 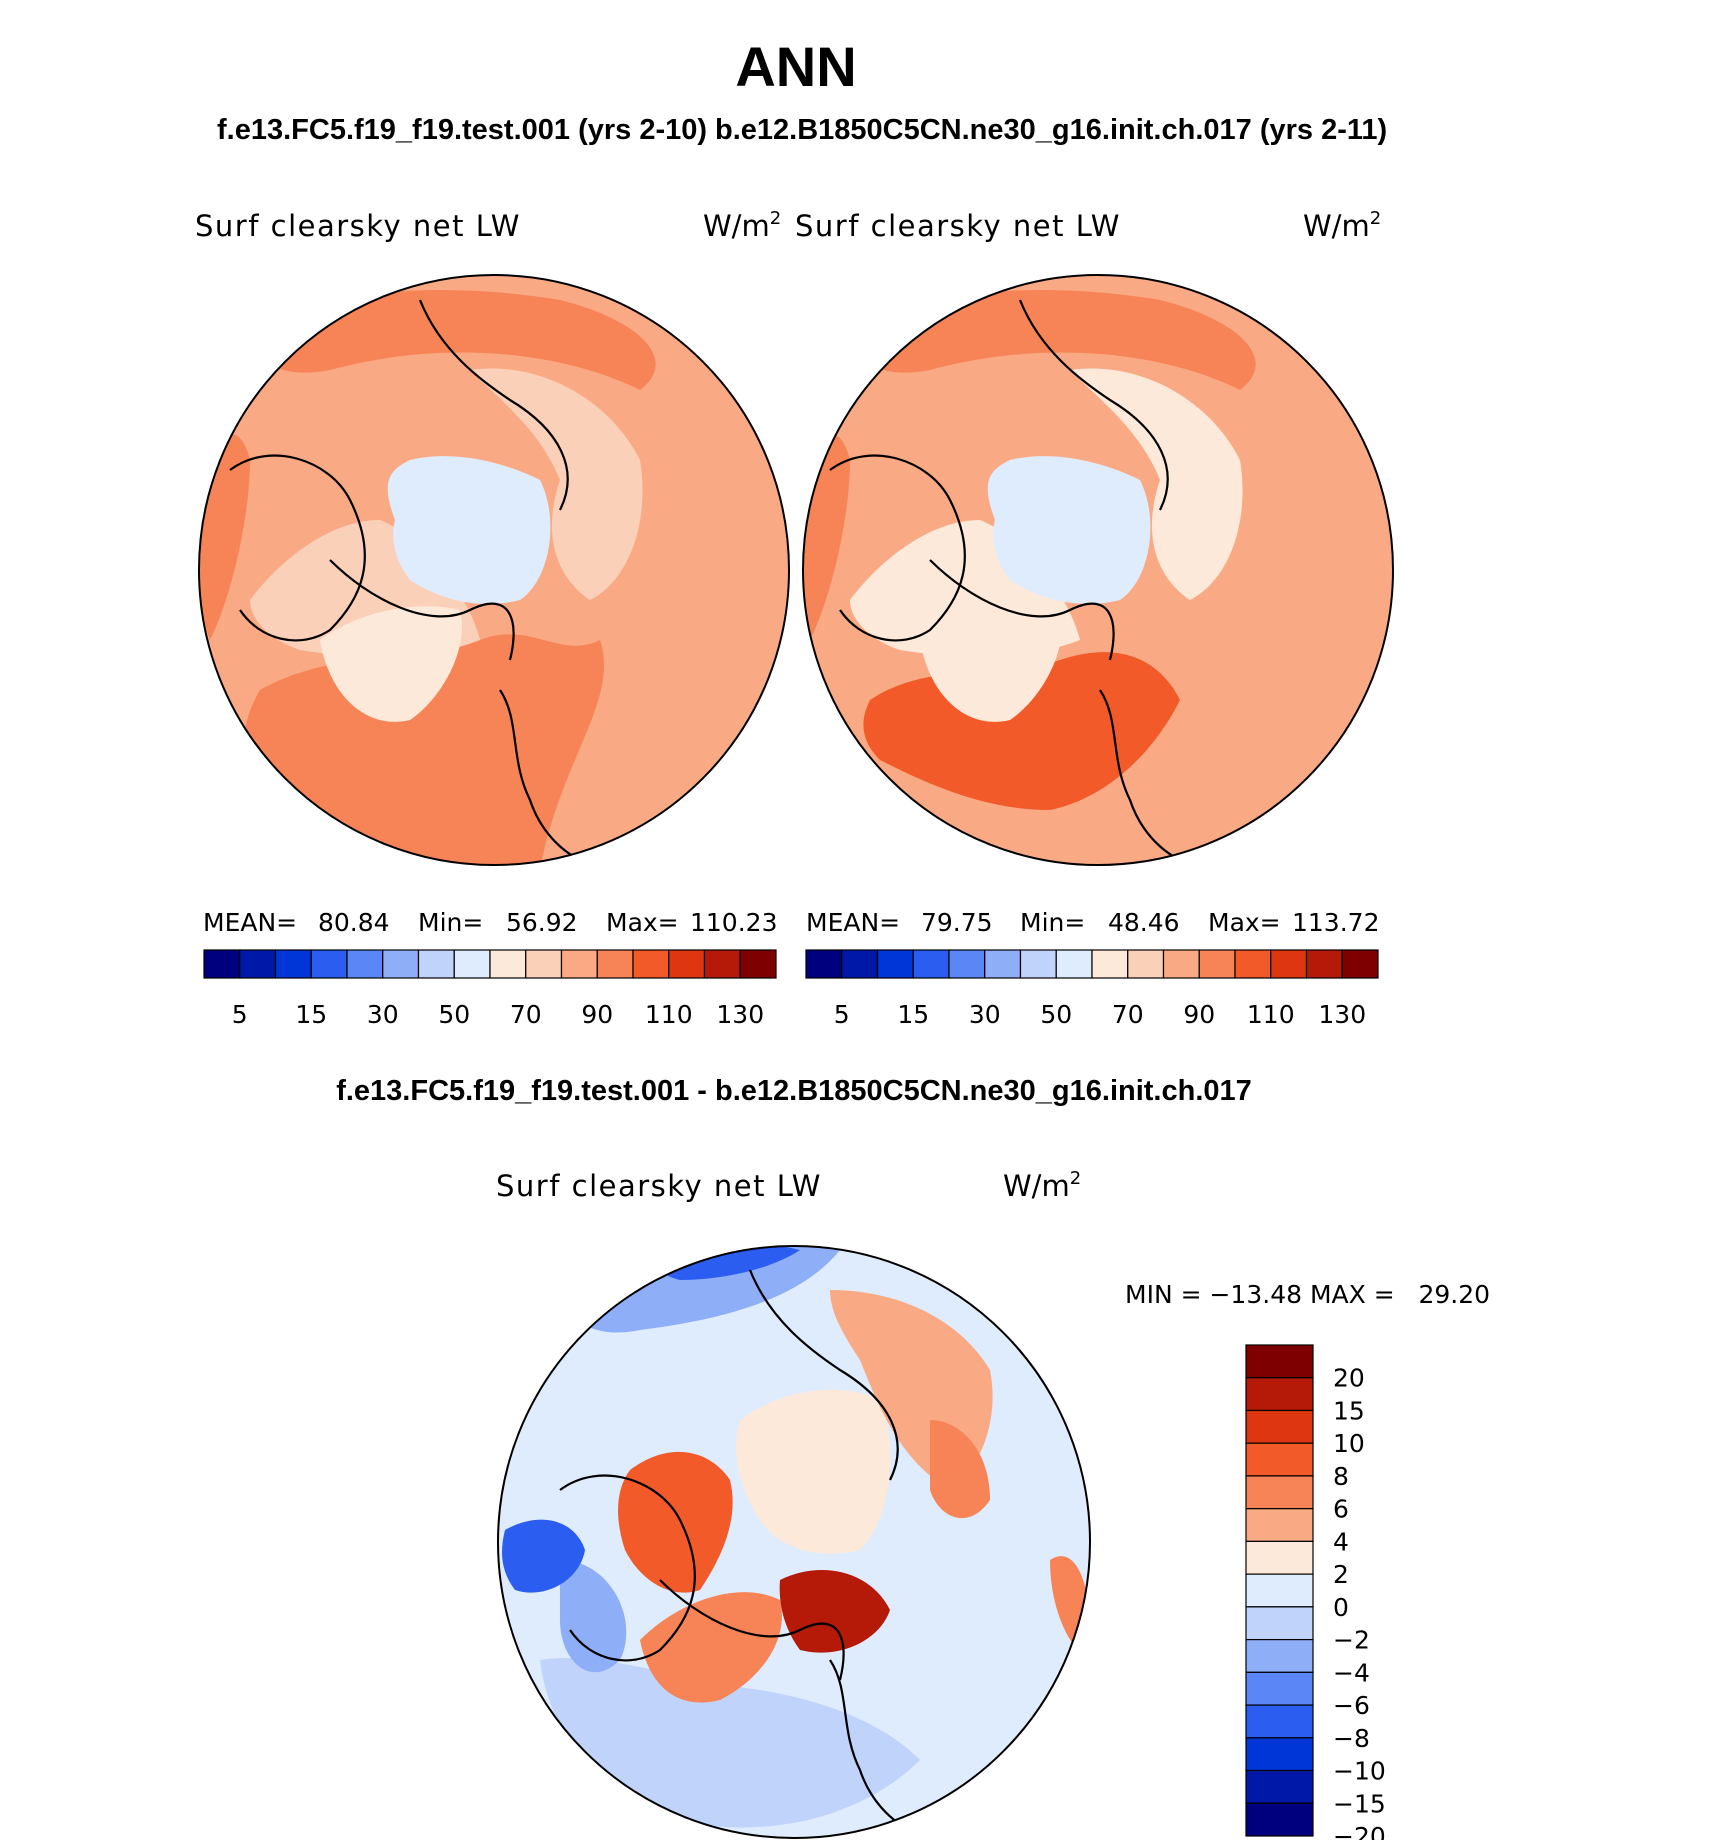 What do you see at coordinates (469, 530) in the screenshot?
I see `map-a-arctic-ocean` at bounding box center [469, 530].